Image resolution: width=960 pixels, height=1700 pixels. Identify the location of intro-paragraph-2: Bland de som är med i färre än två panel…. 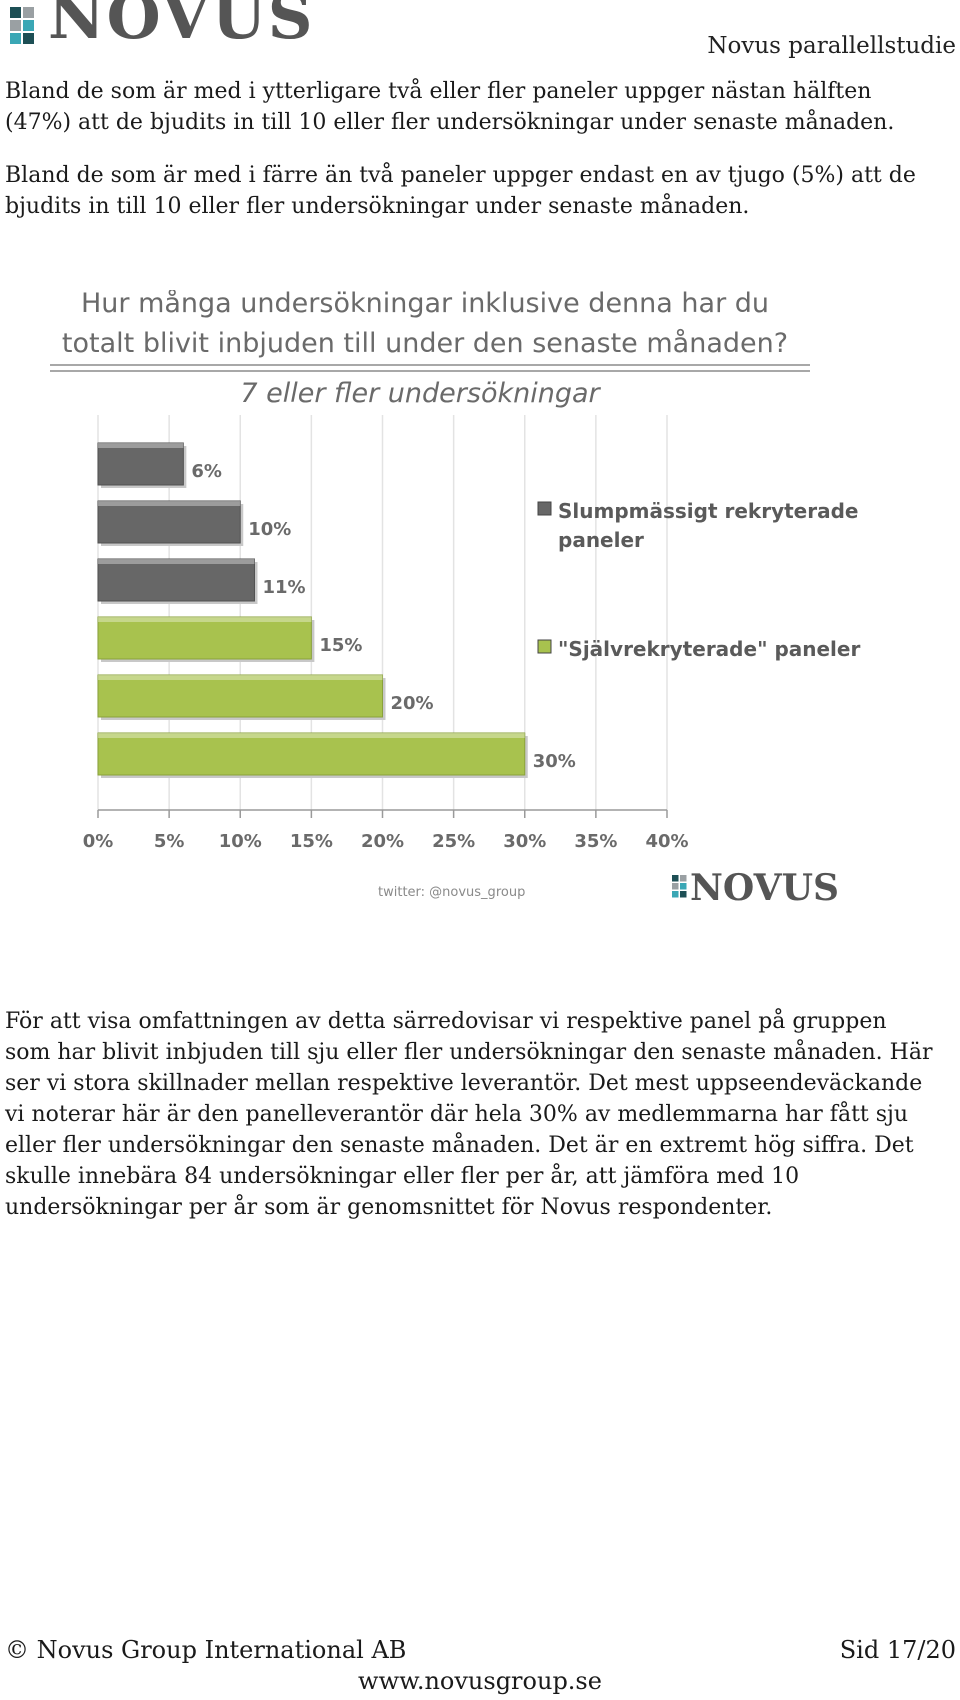
(460, 191).